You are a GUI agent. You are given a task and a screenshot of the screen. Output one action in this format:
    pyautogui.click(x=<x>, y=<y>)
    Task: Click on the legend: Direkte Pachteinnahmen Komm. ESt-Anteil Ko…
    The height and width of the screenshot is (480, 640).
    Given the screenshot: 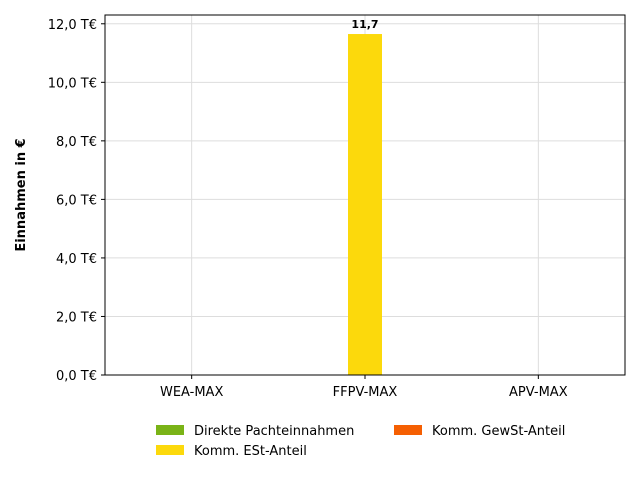 What is the action you would take?
    pyautogui.click(x=360, y=441)
    